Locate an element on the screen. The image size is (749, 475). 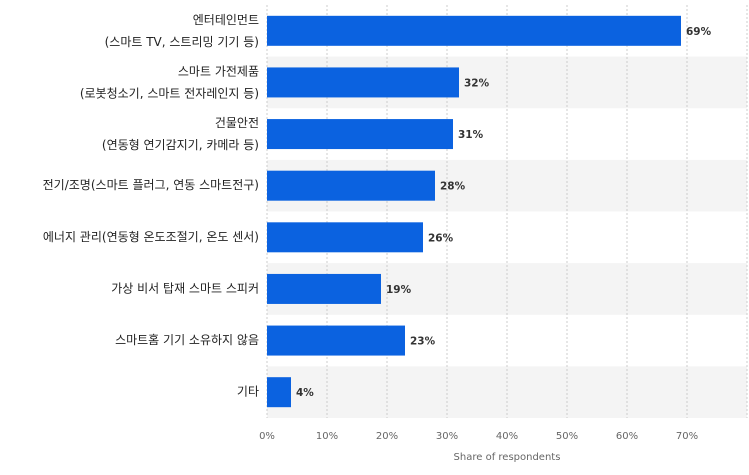
category-label: 전기/조명(스마트 플러그, 연동 스마트전구) is located at coordinates (151, 185).